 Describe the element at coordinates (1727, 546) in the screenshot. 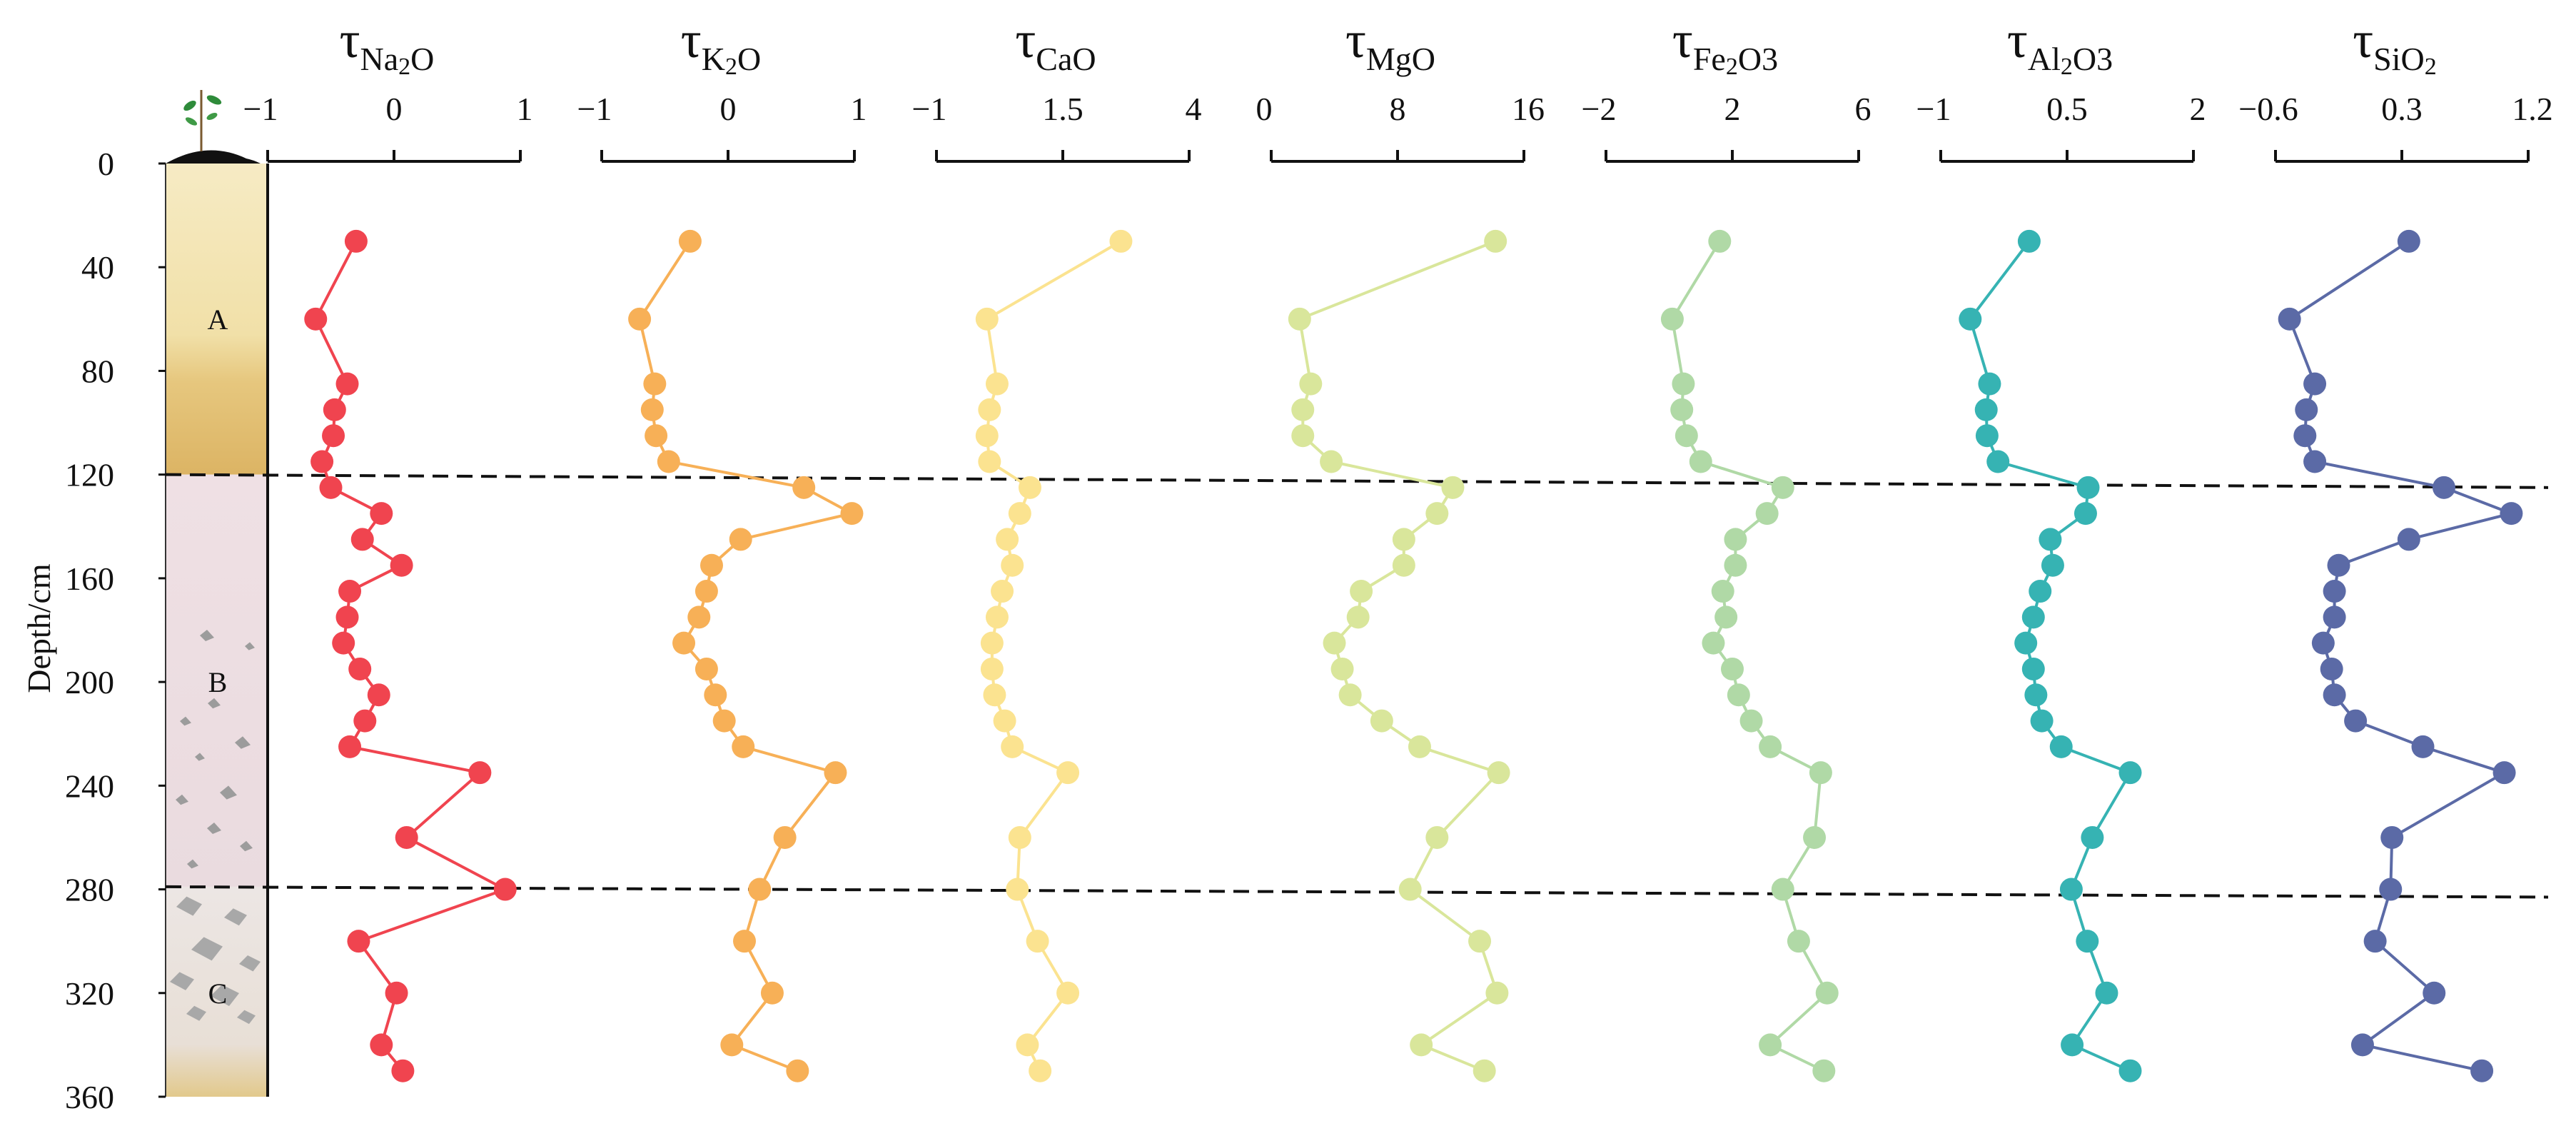

I see `panel-τFe2O3: −2 2 6 τFe2O3` at that location.